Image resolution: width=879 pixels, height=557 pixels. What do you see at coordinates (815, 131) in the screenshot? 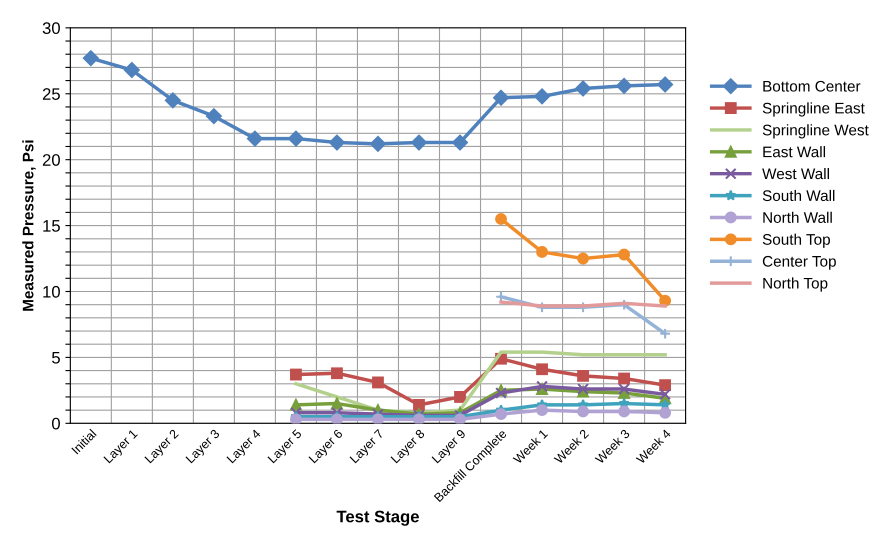
I see `legend-label: Springline West` at bounding box center [815, 131].